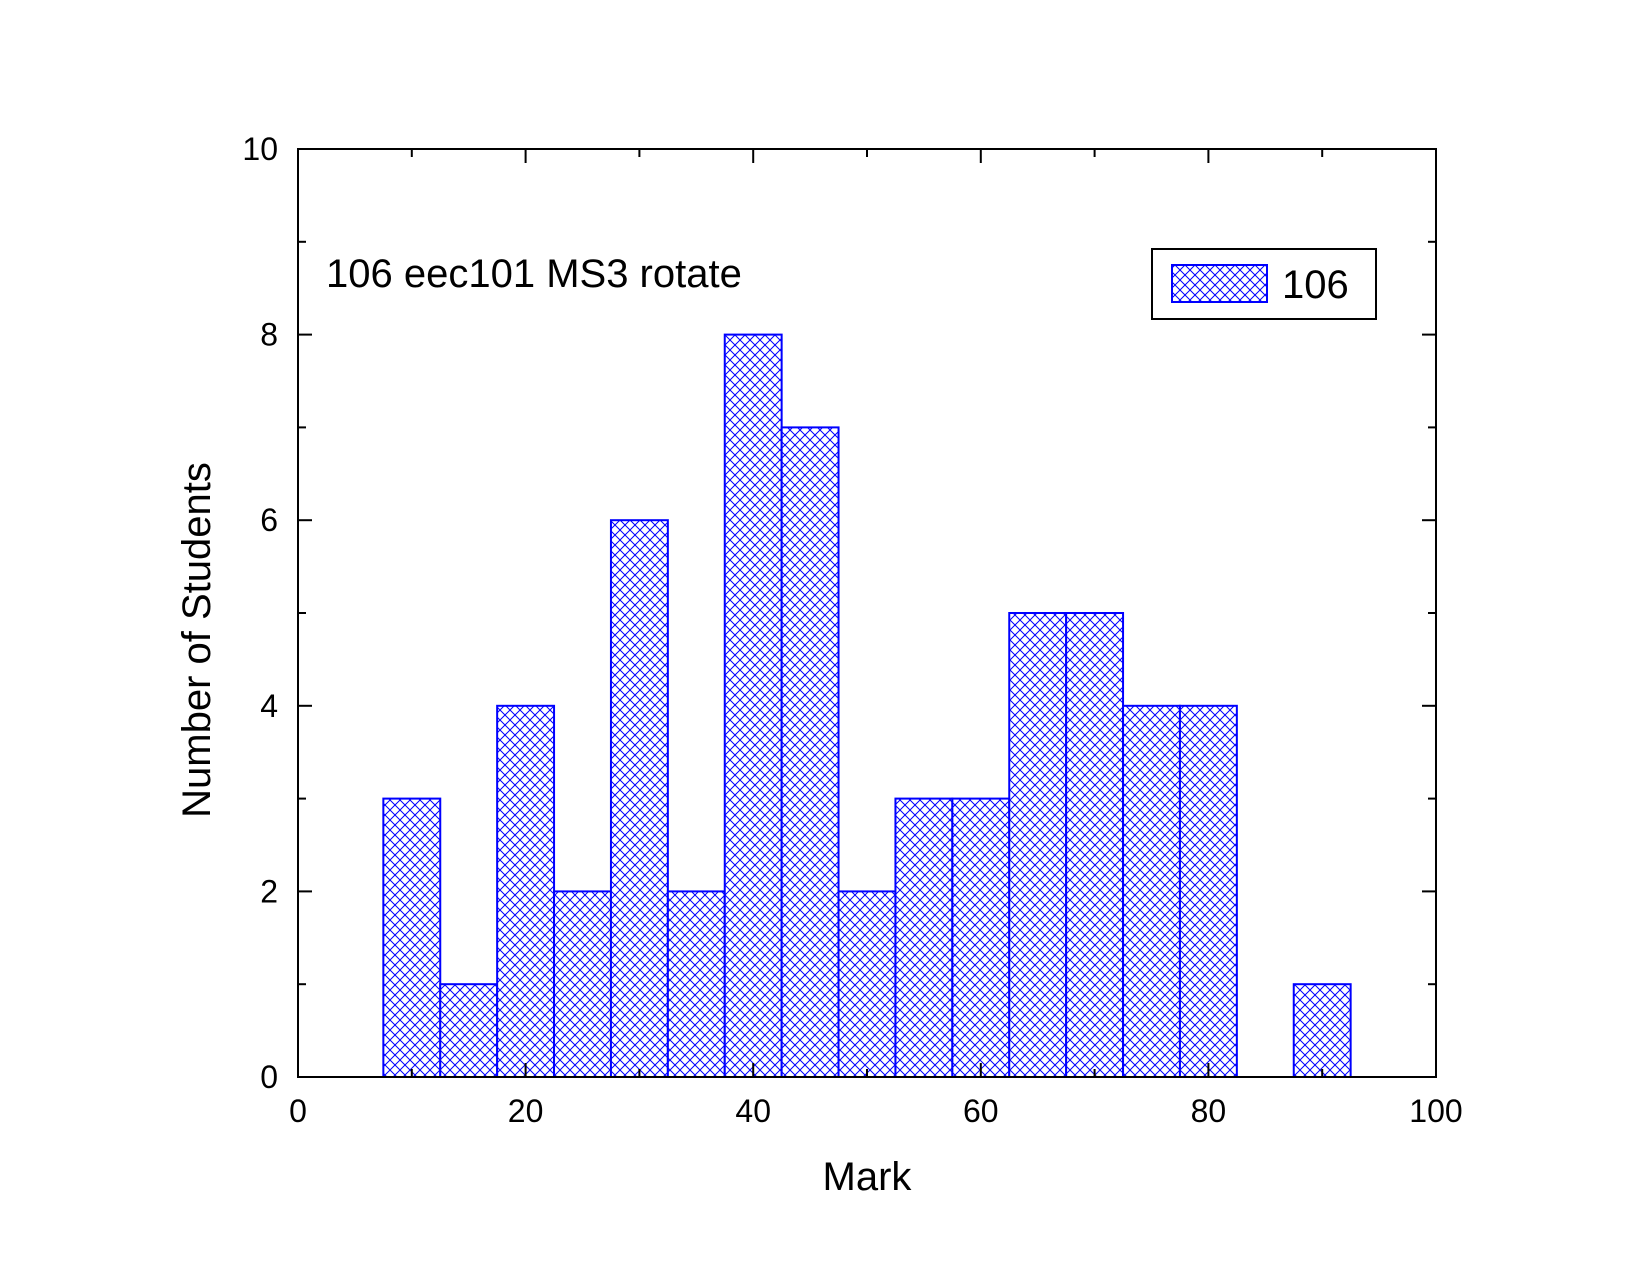  Describe the element at coordinates (269, 335) in the screenshot. I see `y-tick-label-8: 8` at that location.